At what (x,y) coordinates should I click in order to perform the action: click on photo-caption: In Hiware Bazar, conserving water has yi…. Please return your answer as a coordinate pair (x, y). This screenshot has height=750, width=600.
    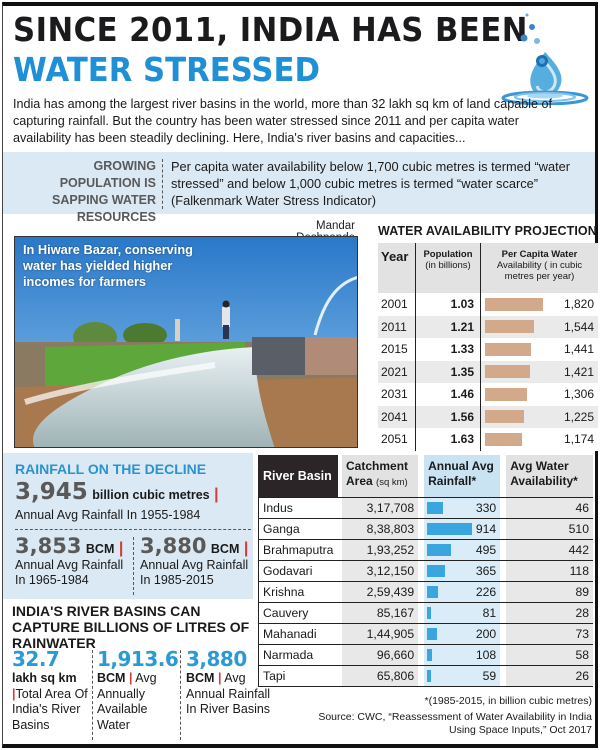
    Looking at the image, I should click on (108, 265).